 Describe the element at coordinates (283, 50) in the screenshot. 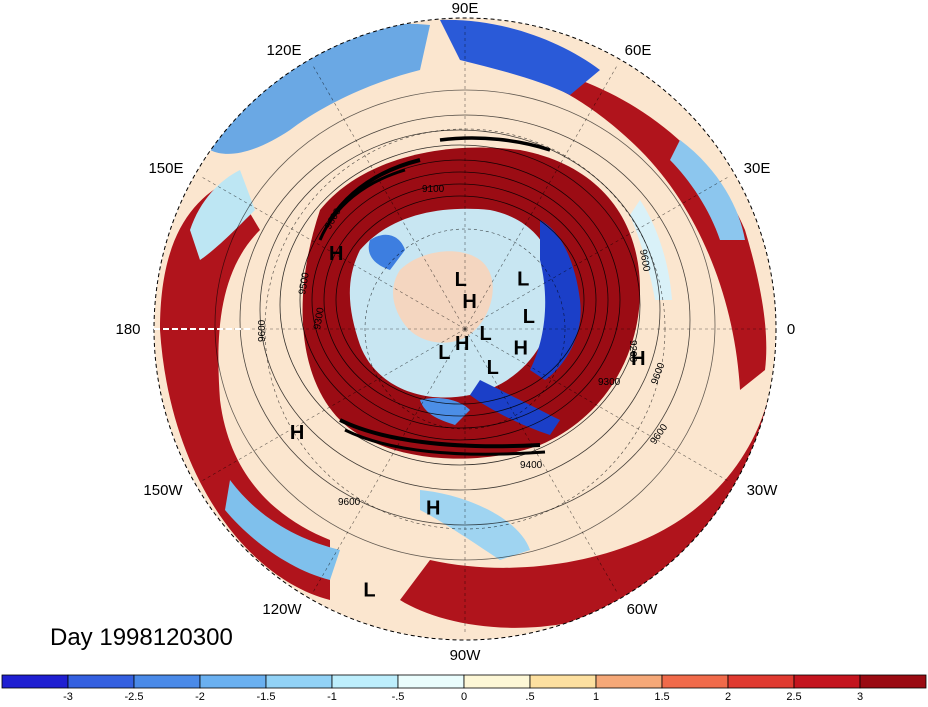

I see `lon-label-120e: 120E` at that location.